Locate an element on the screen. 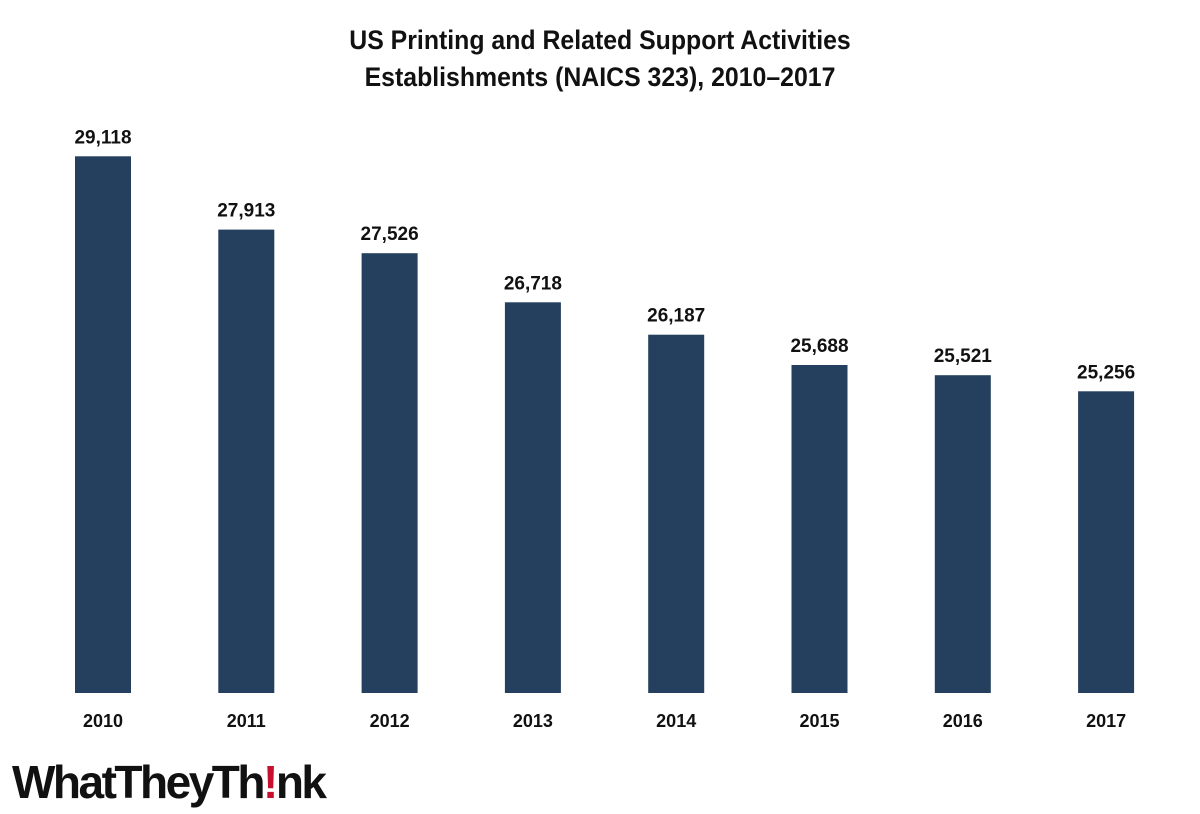 The width and height of the screenshot is (1200, 814). bar-2017 is located at coordinates (1106, 542).